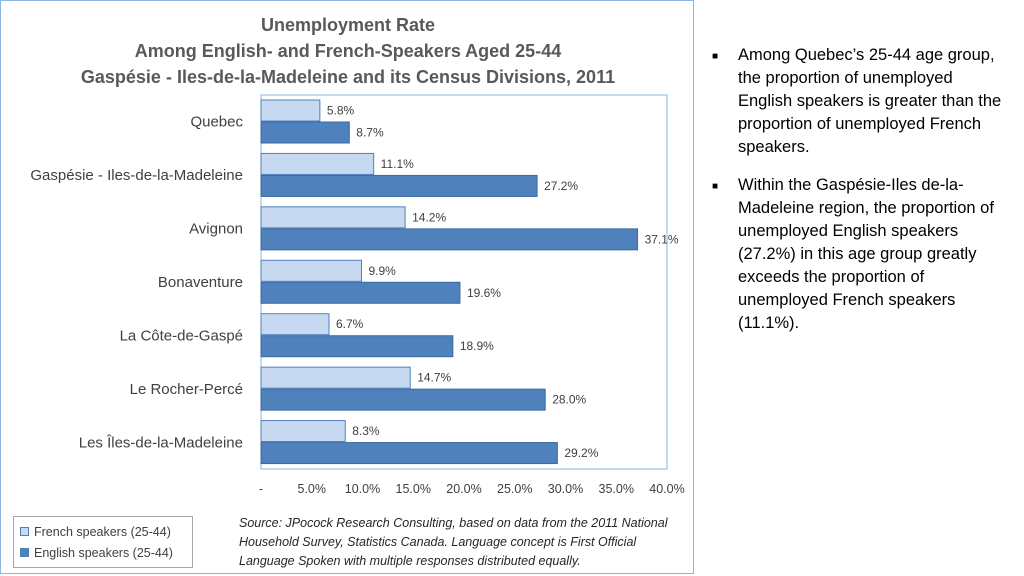 The width and height of the screenshot is (1024, 576). Describe the element at coordinates (382, 271) in the screenshot. I see `data-label: 9.9%` at that location.